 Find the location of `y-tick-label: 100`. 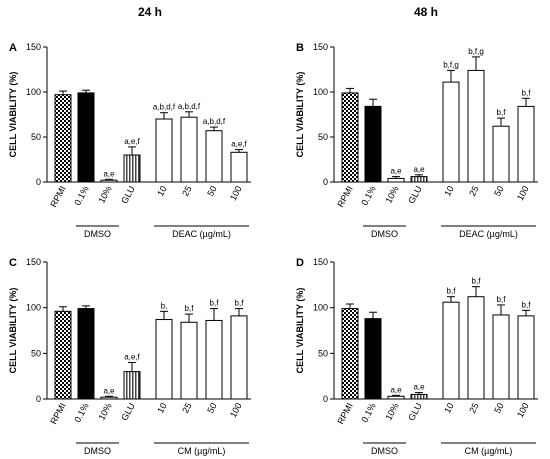

y-tick-label: 100 is located at coordinates (320, 308).